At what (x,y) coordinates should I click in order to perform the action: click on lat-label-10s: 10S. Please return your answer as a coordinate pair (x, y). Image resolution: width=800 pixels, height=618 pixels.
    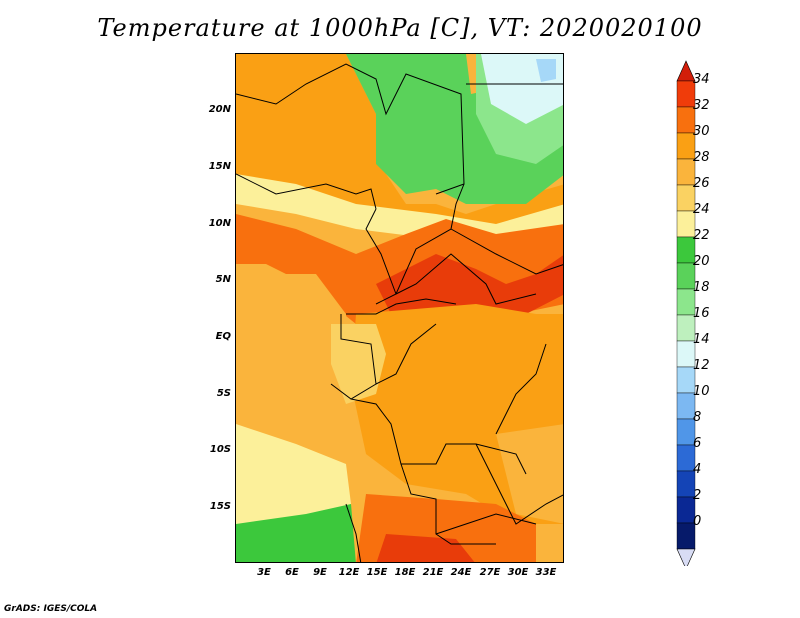
    Looking at the image, I should click on (220, 449).